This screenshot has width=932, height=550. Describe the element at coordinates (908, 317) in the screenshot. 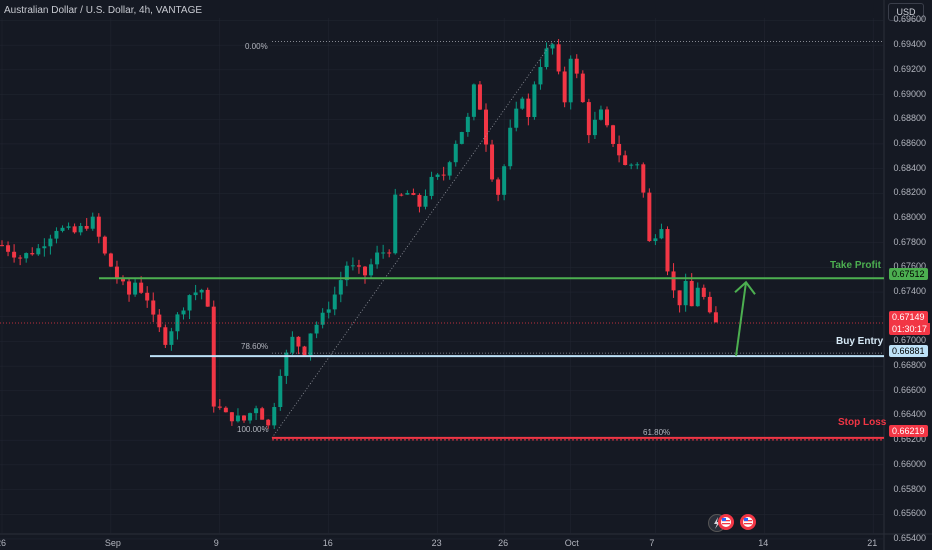

I see `current-price-tag: 0.67149` at that location.